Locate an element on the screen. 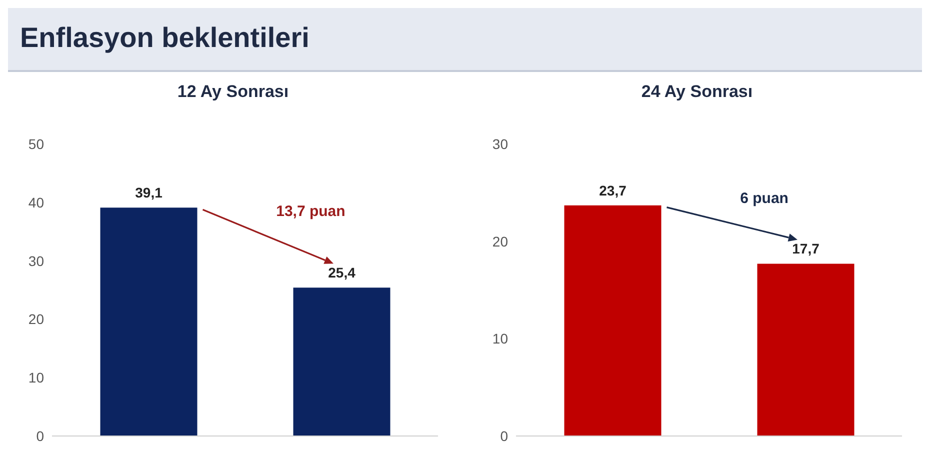 The width and height of the screenshot is (930, 459). annotation: 13,7 puan is located at coordinates (311, 211).